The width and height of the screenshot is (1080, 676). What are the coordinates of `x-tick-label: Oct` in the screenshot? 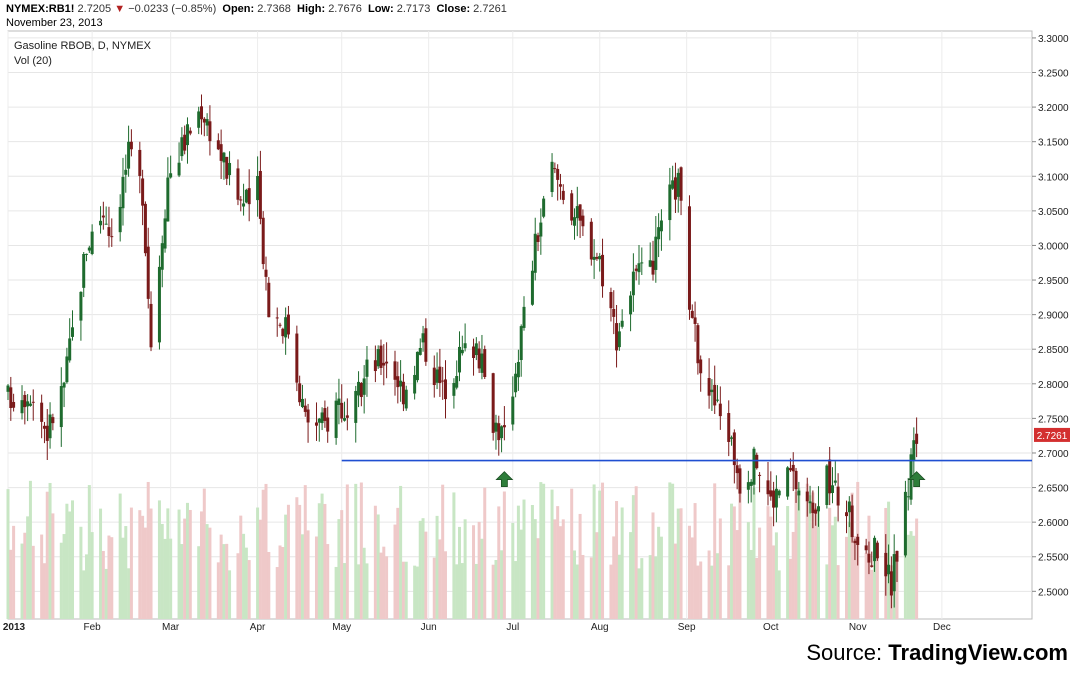 It's located at (771, 627).